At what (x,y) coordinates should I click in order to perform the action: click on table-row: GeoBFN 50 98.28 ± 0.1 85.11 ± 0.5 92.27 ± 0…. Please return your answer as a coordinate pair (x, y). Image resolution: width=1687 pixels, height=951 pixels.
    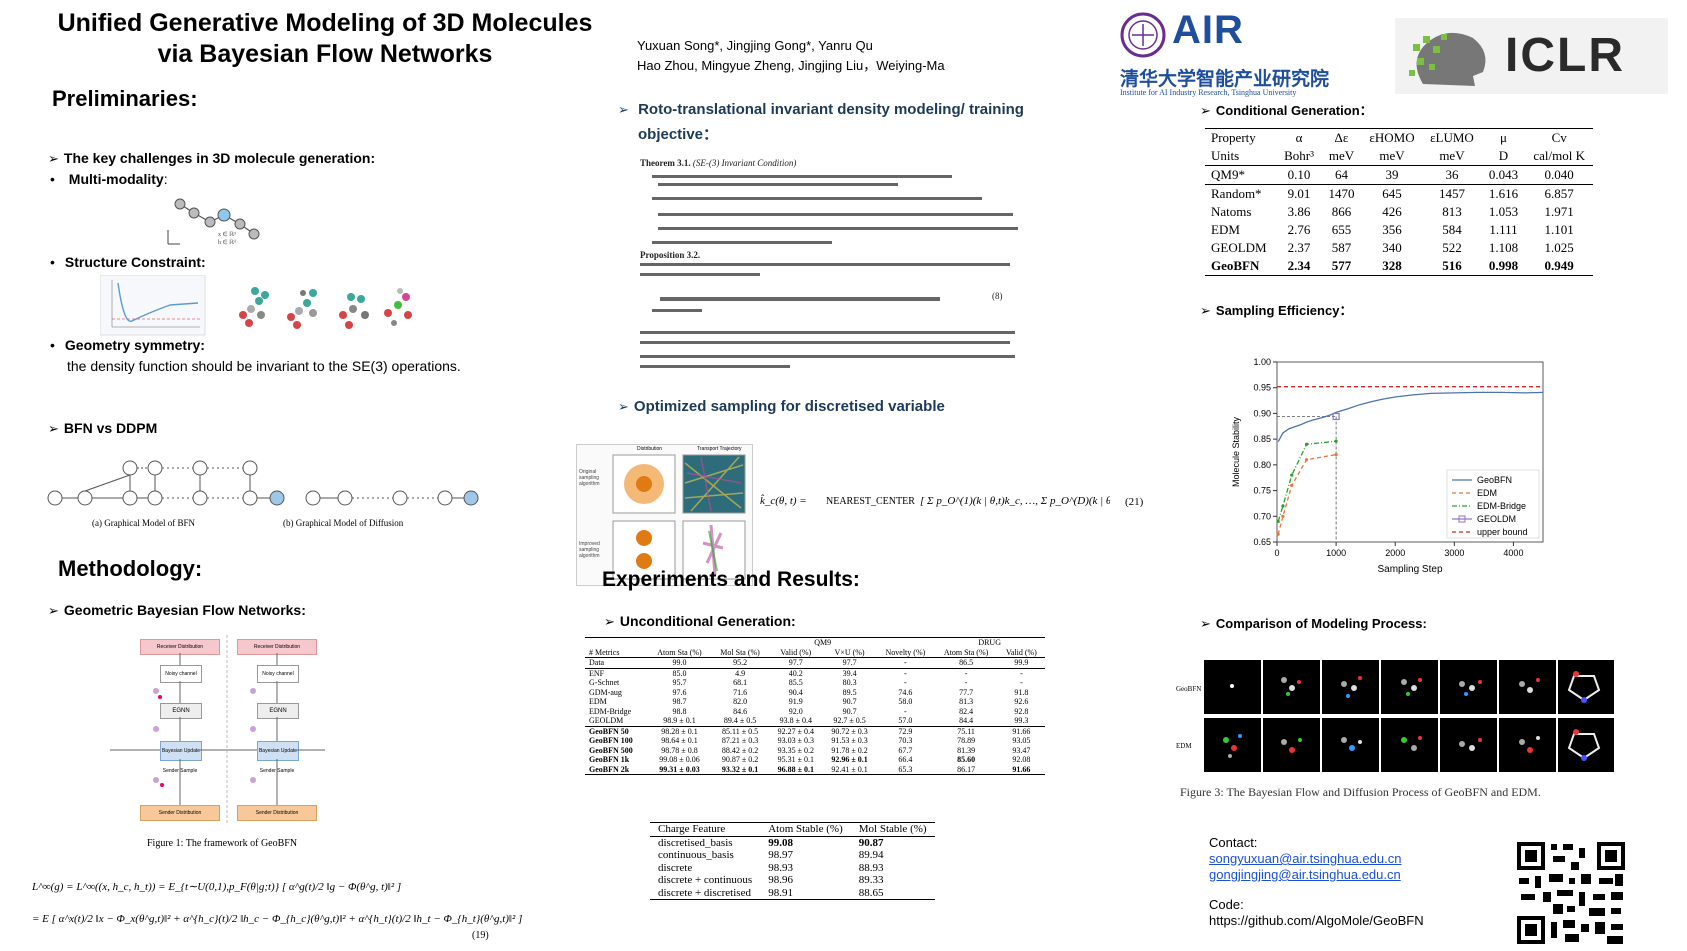
    Looking at the image, I should click on (815, 731).